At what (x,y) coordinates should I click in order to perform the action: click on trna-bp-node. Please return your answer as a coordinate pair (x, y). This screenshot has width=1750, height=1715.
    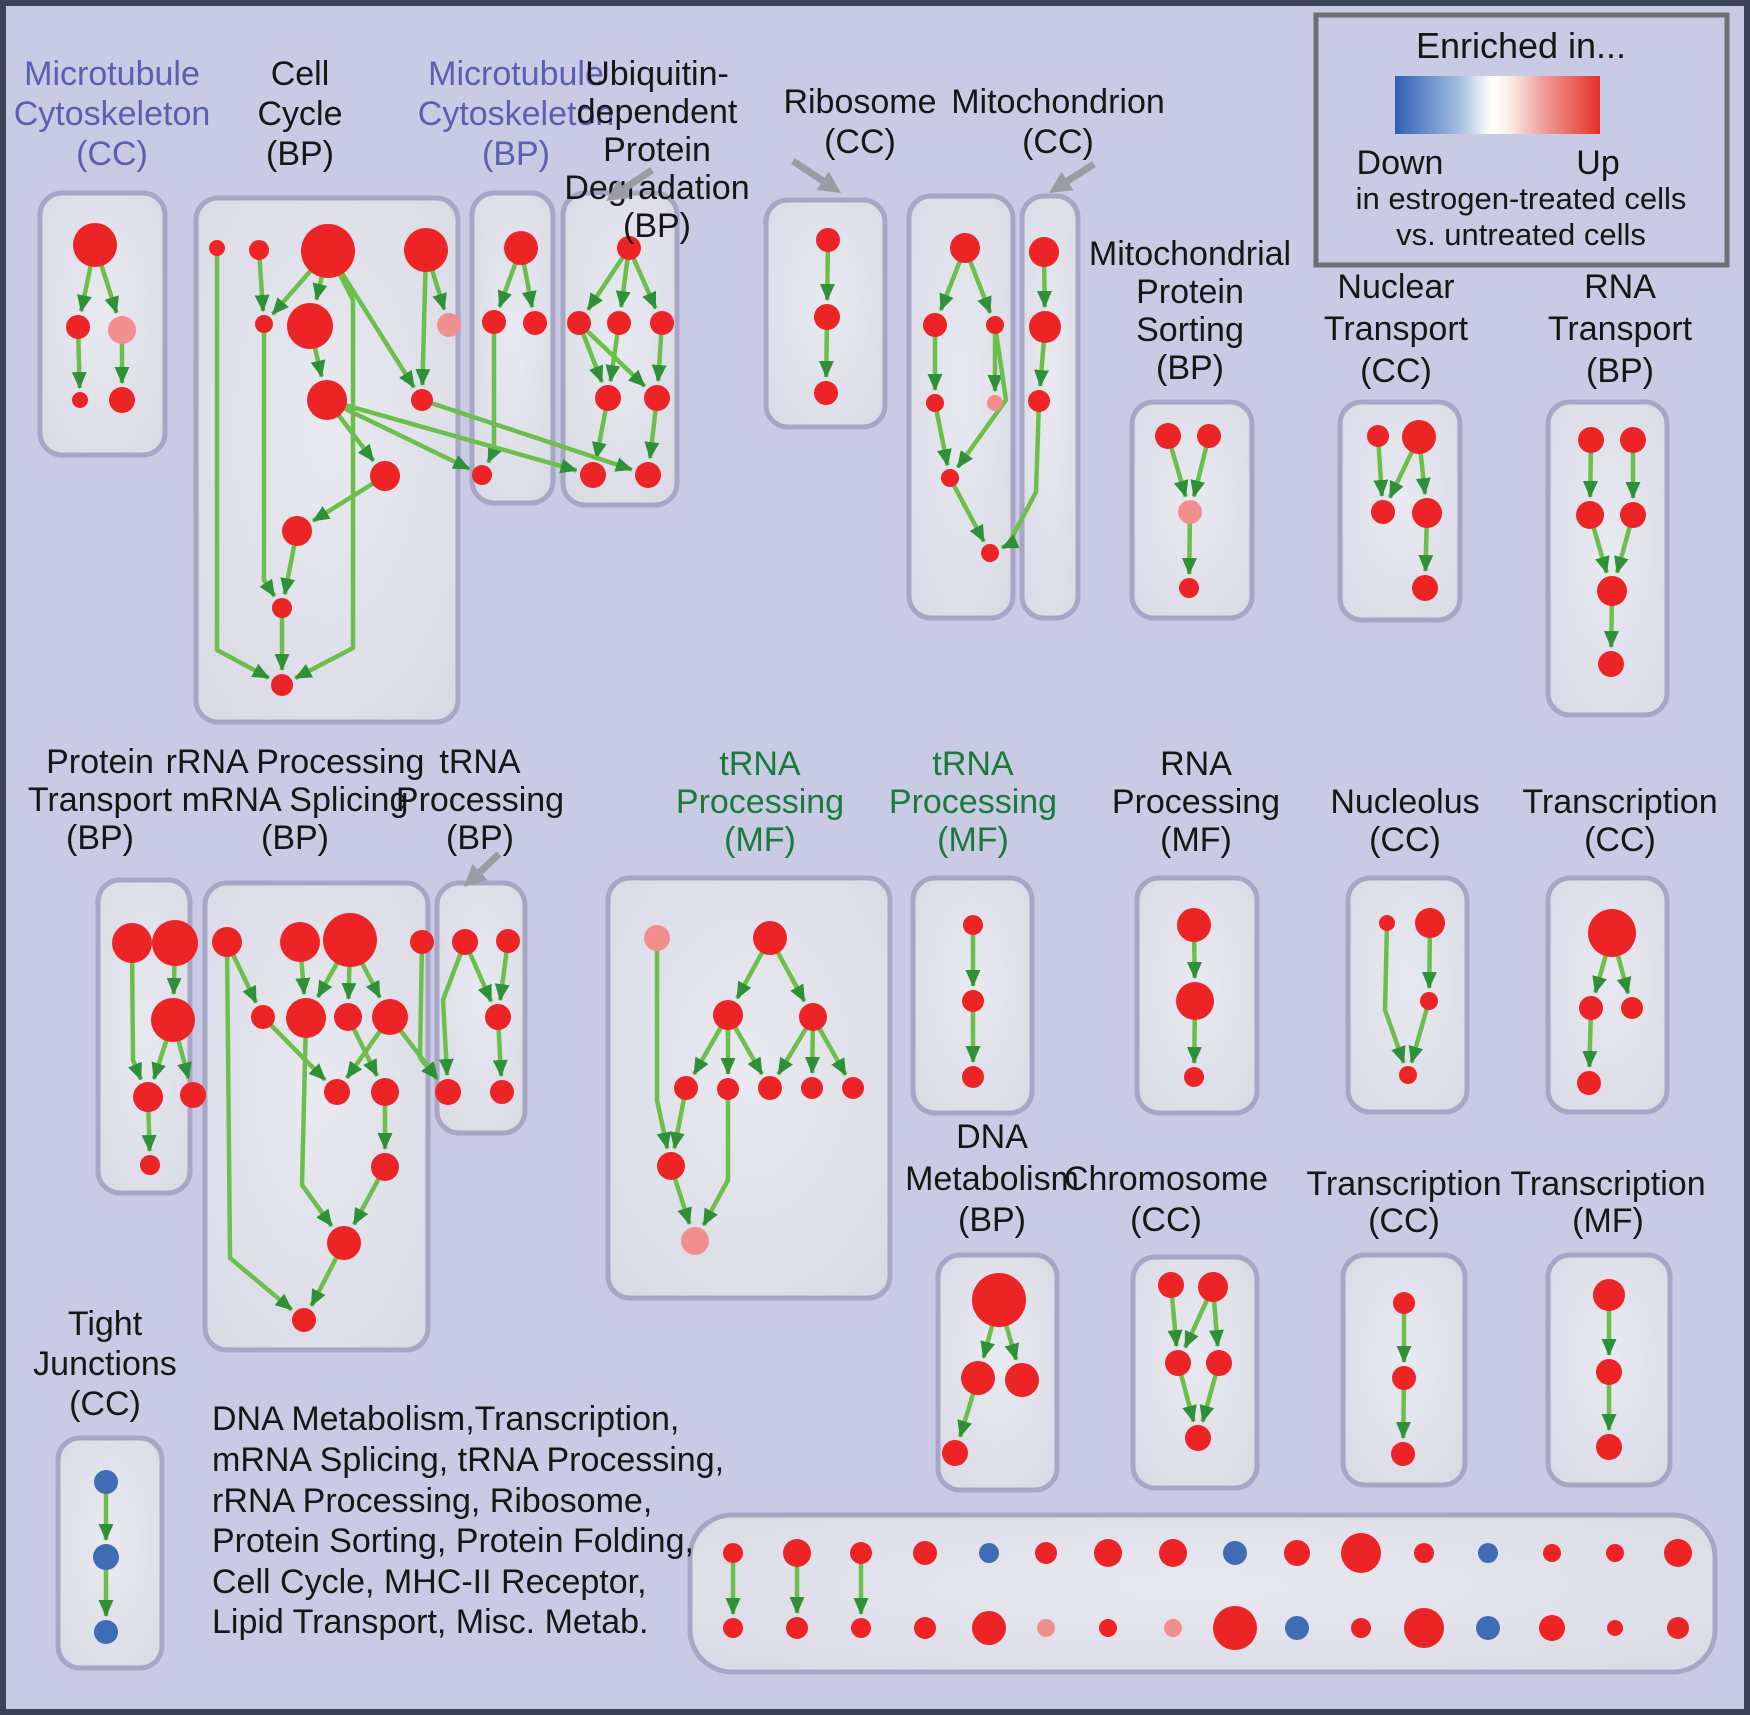
    Looking at the image, I should click on (502, 1092).